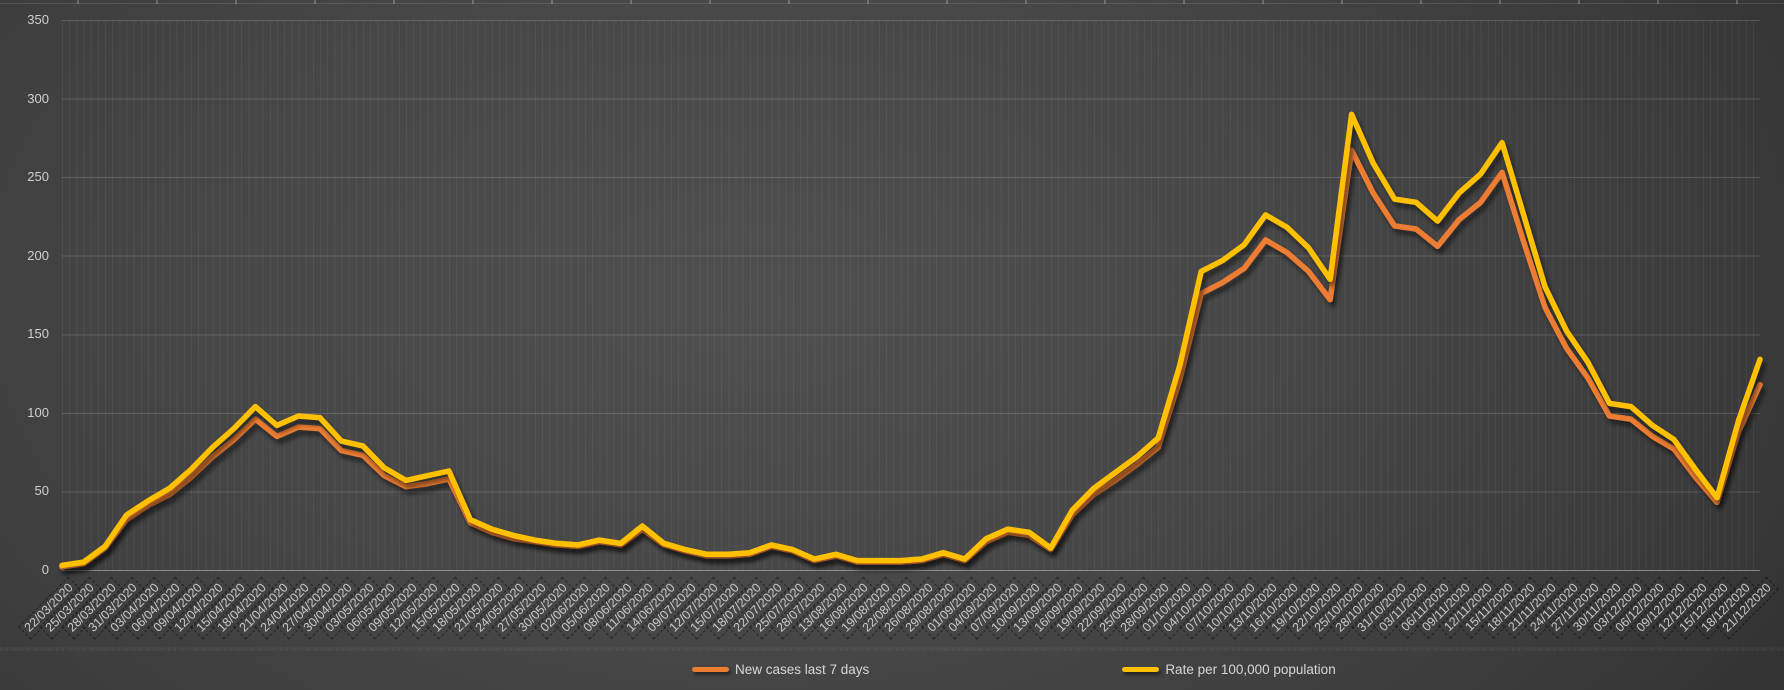  I want to click on y-axis-tick-label: 50, so click(41, 491).